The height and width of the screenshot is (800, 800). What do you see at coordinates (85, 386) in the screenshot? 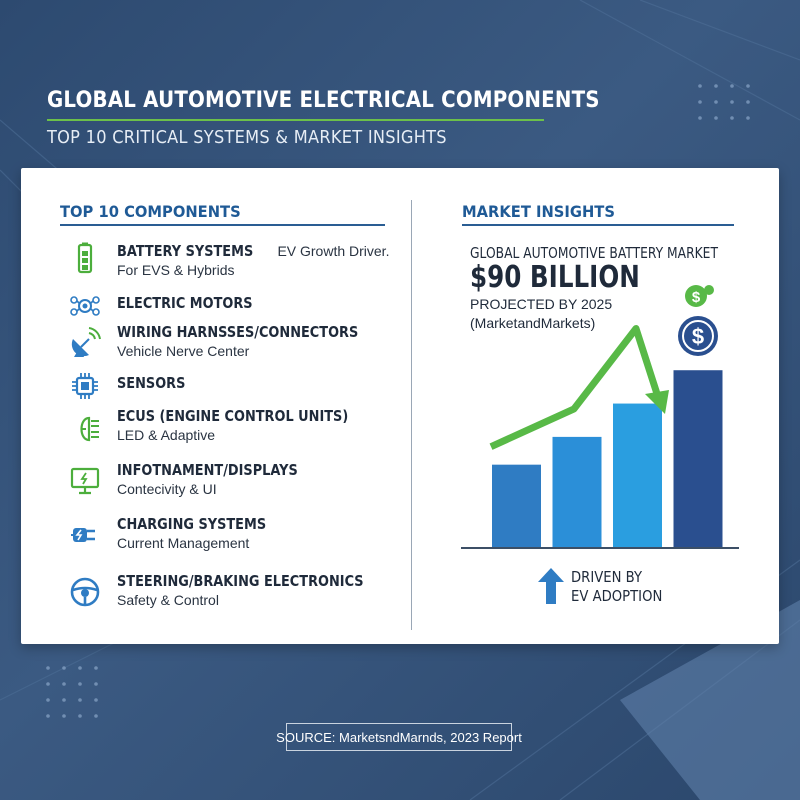
I see `chip-icon` at bounding box center [85, 386].